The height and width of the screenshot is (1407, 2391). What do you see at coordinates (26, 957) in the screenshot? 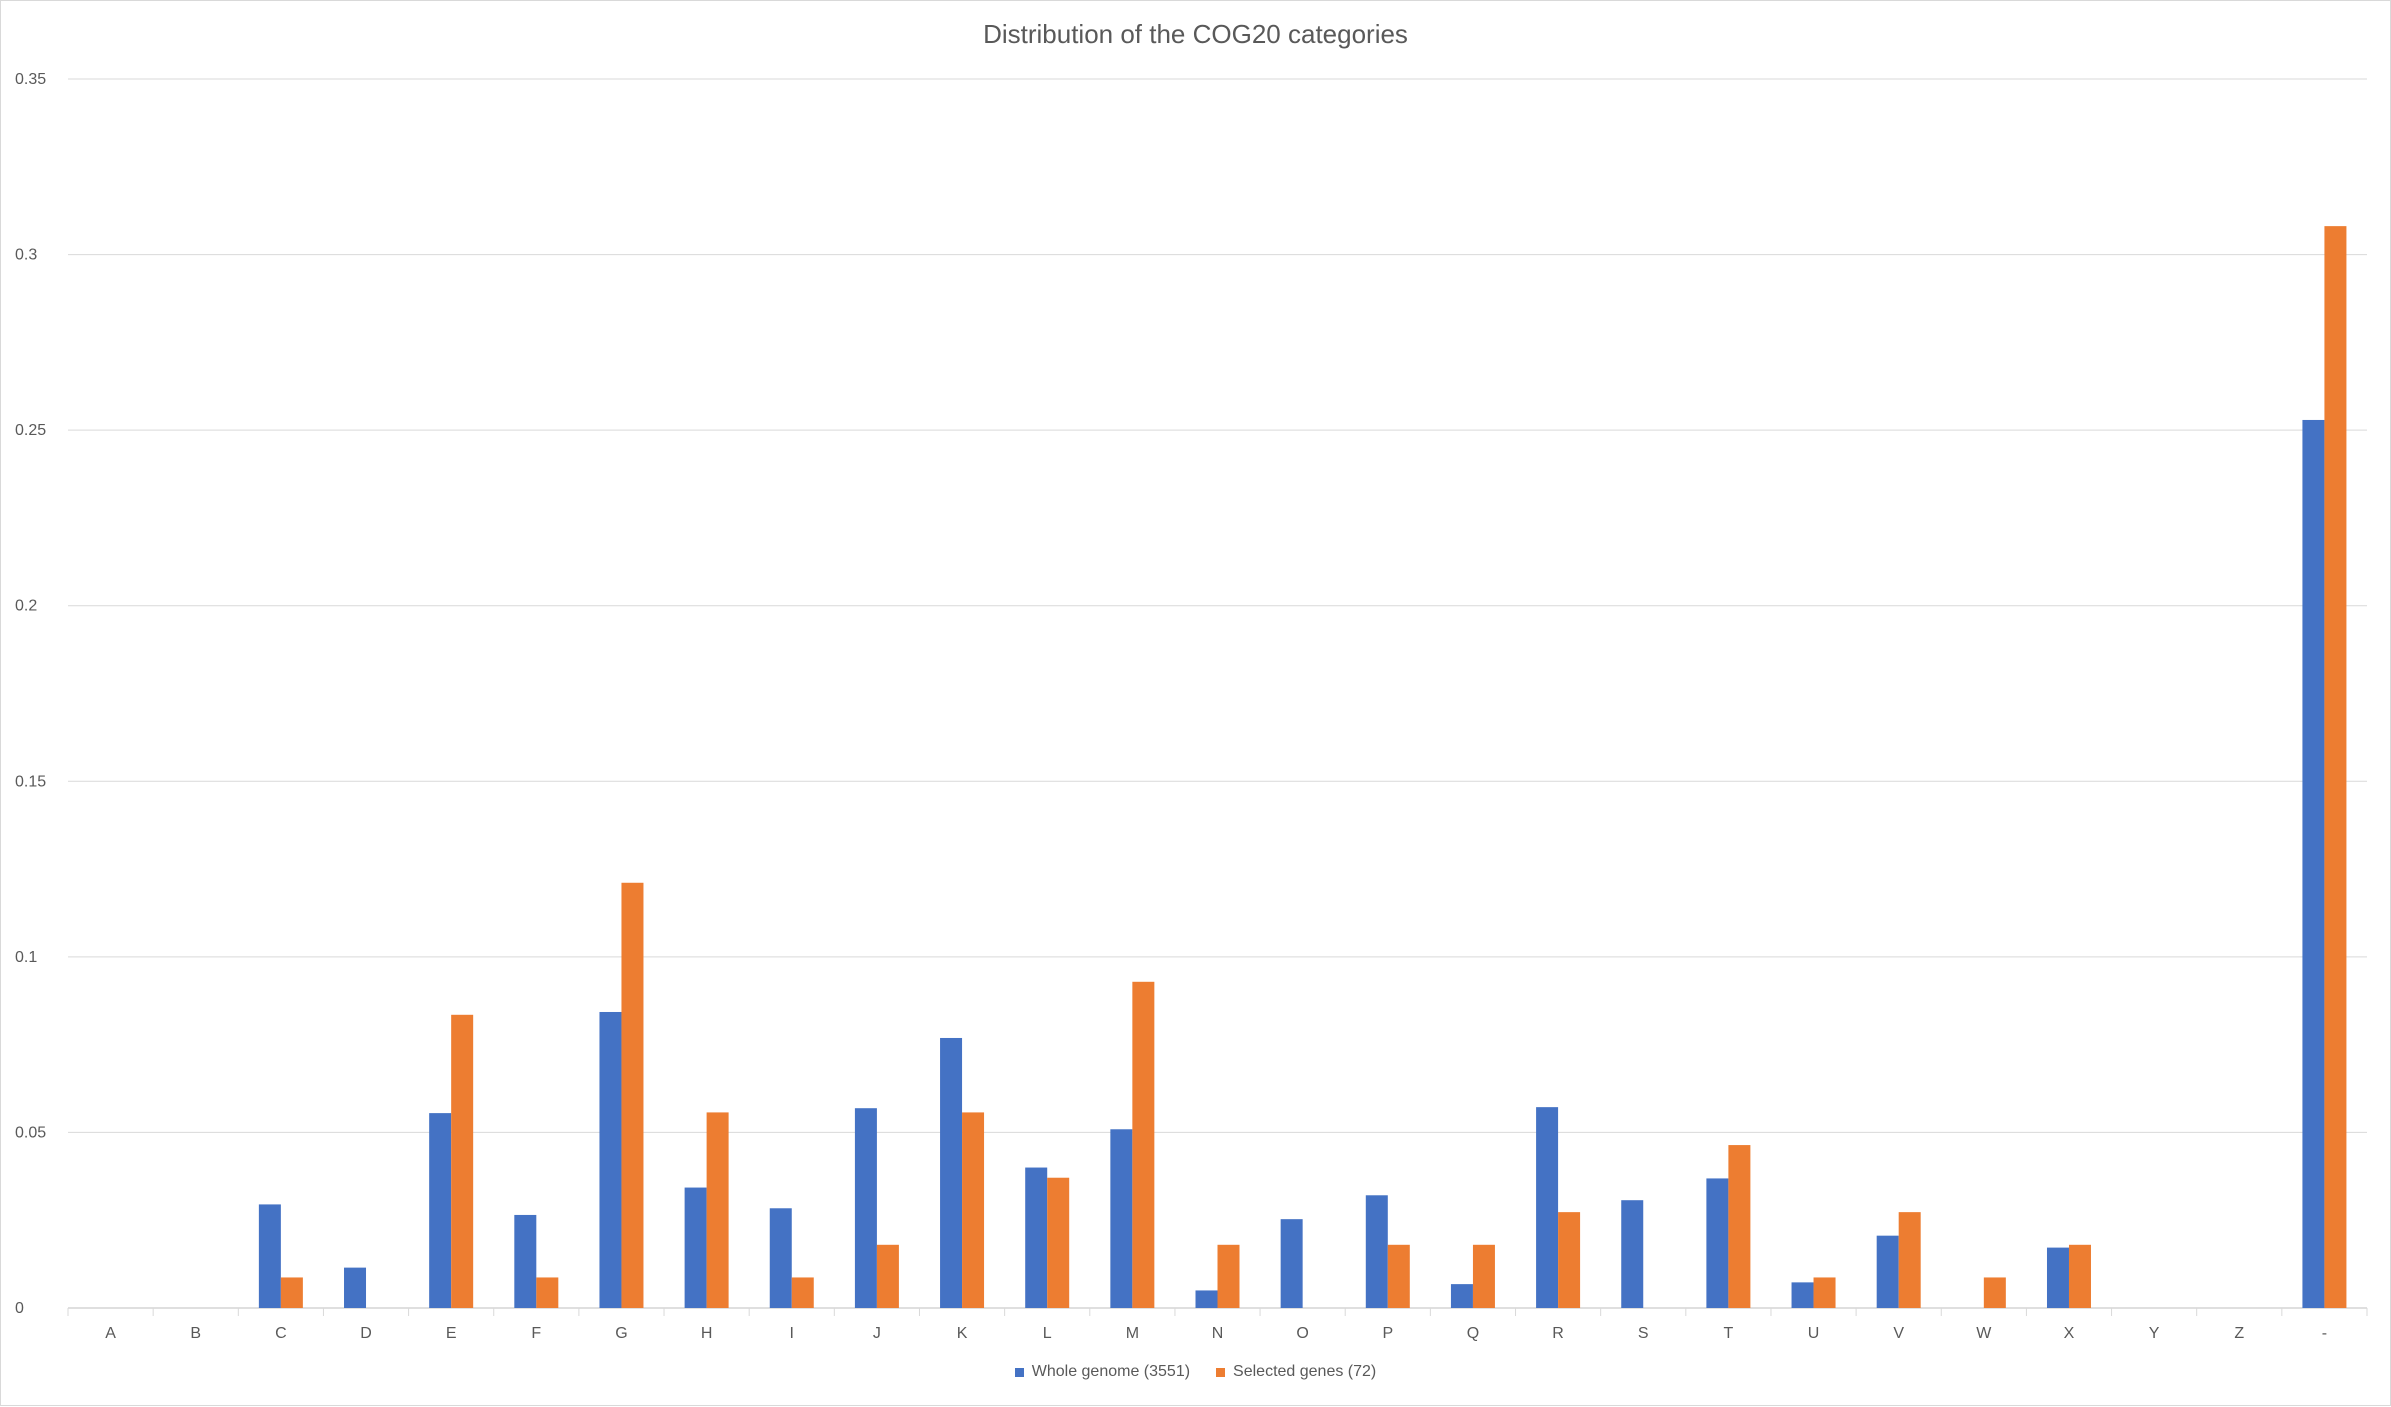
I see `y-tick-label: 0.1` at bounding box center [26, 957].